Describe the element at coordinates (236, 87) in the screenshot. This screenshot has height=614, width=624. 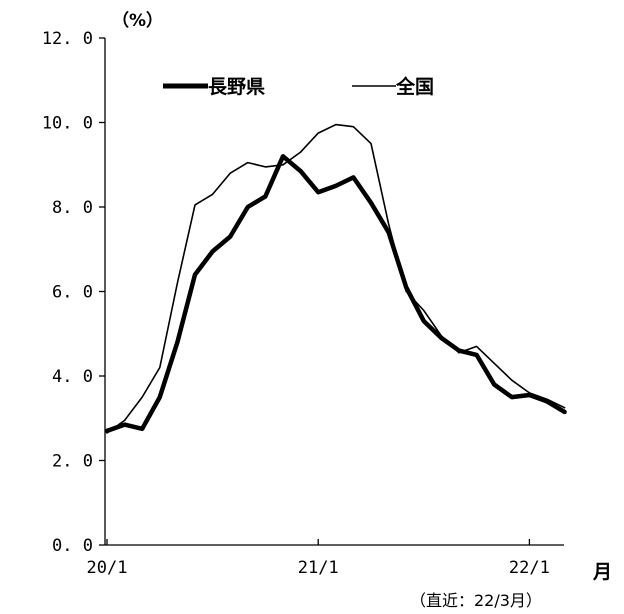
I see `legend-label-nagano: 長野県` at that location.